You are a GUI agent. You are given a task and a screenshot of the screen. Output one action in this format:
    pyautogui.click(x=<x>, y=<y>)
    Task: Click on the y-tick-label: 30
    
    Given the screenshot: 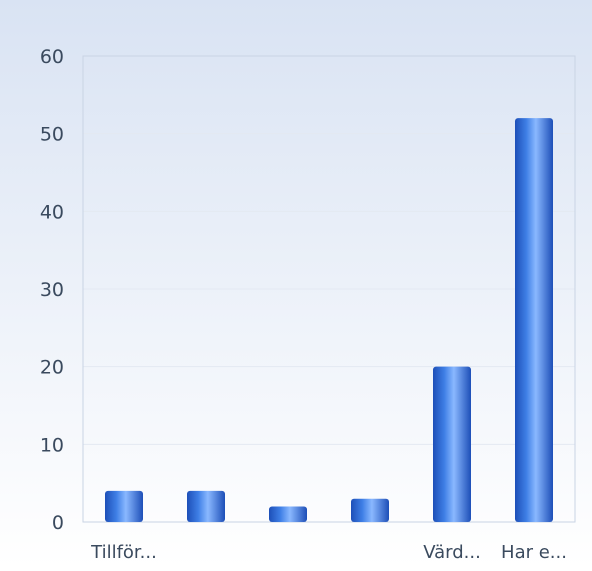 What is the action you would take?
    pyautogui.click(x=52, y=290)
    